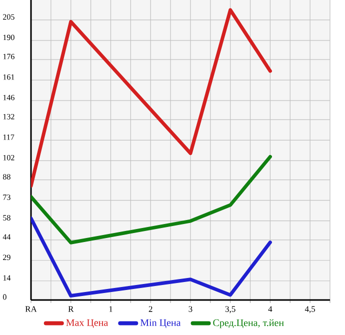 This screenshot has width=345, height=335. What do you see at coordinates (7, 278) in the screenshot?
I see `y-tick-label: 14` at bounding box center [7, 278].